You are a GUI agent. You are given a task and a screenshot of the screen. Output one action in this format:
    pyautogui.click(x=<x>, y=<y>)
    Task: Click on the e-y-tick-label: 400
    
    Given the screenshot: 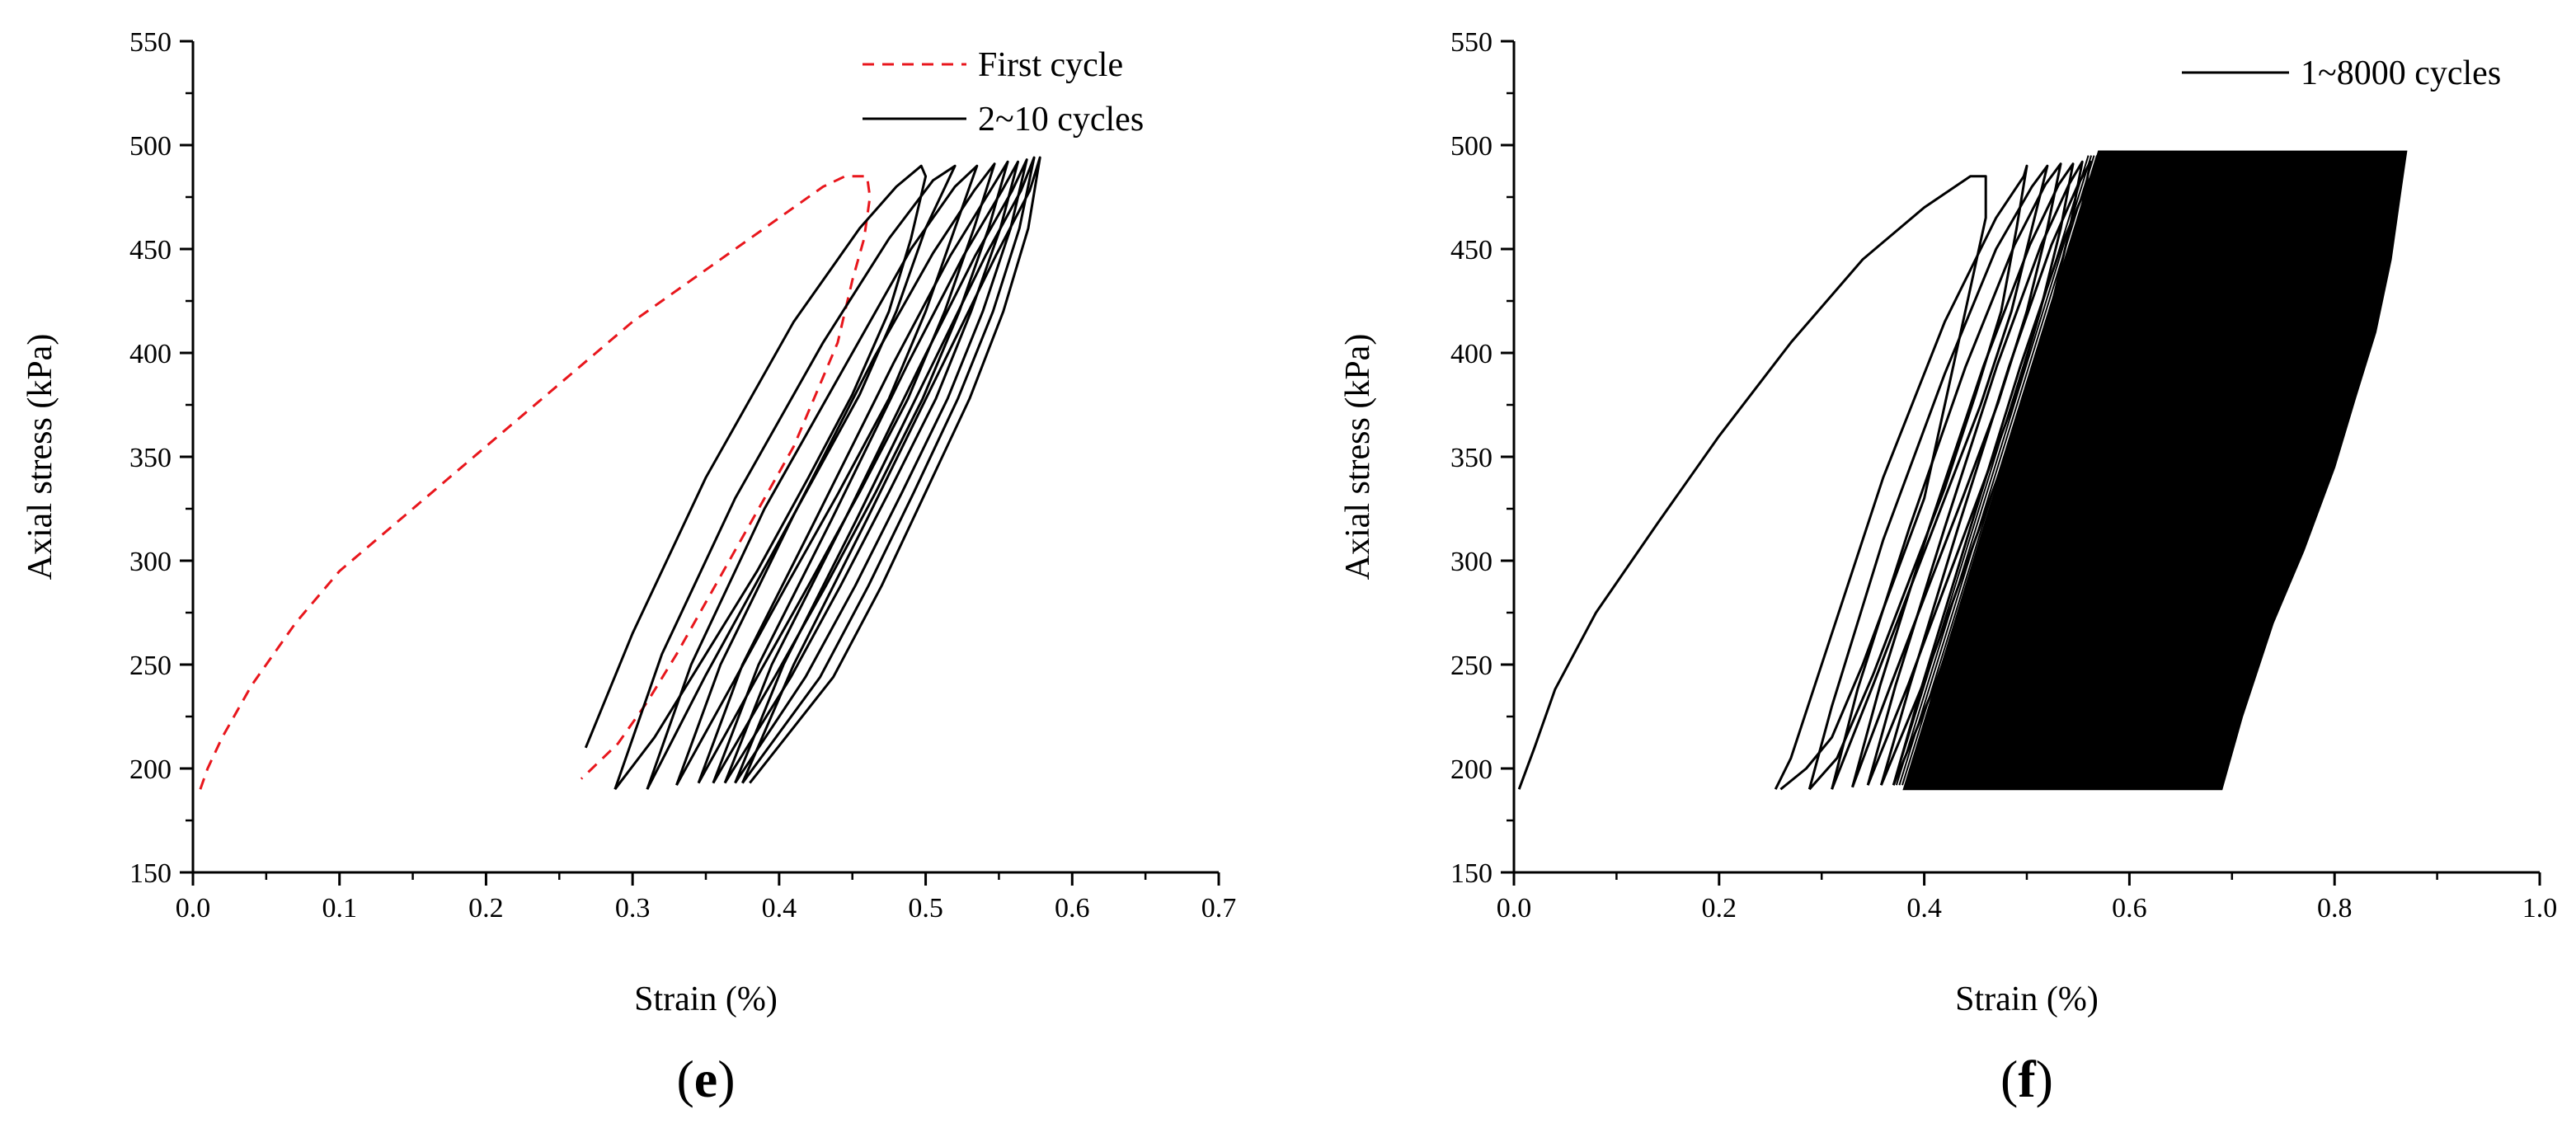 What is the action you would take?
    pyautogui.click(x=150, y=354)
    